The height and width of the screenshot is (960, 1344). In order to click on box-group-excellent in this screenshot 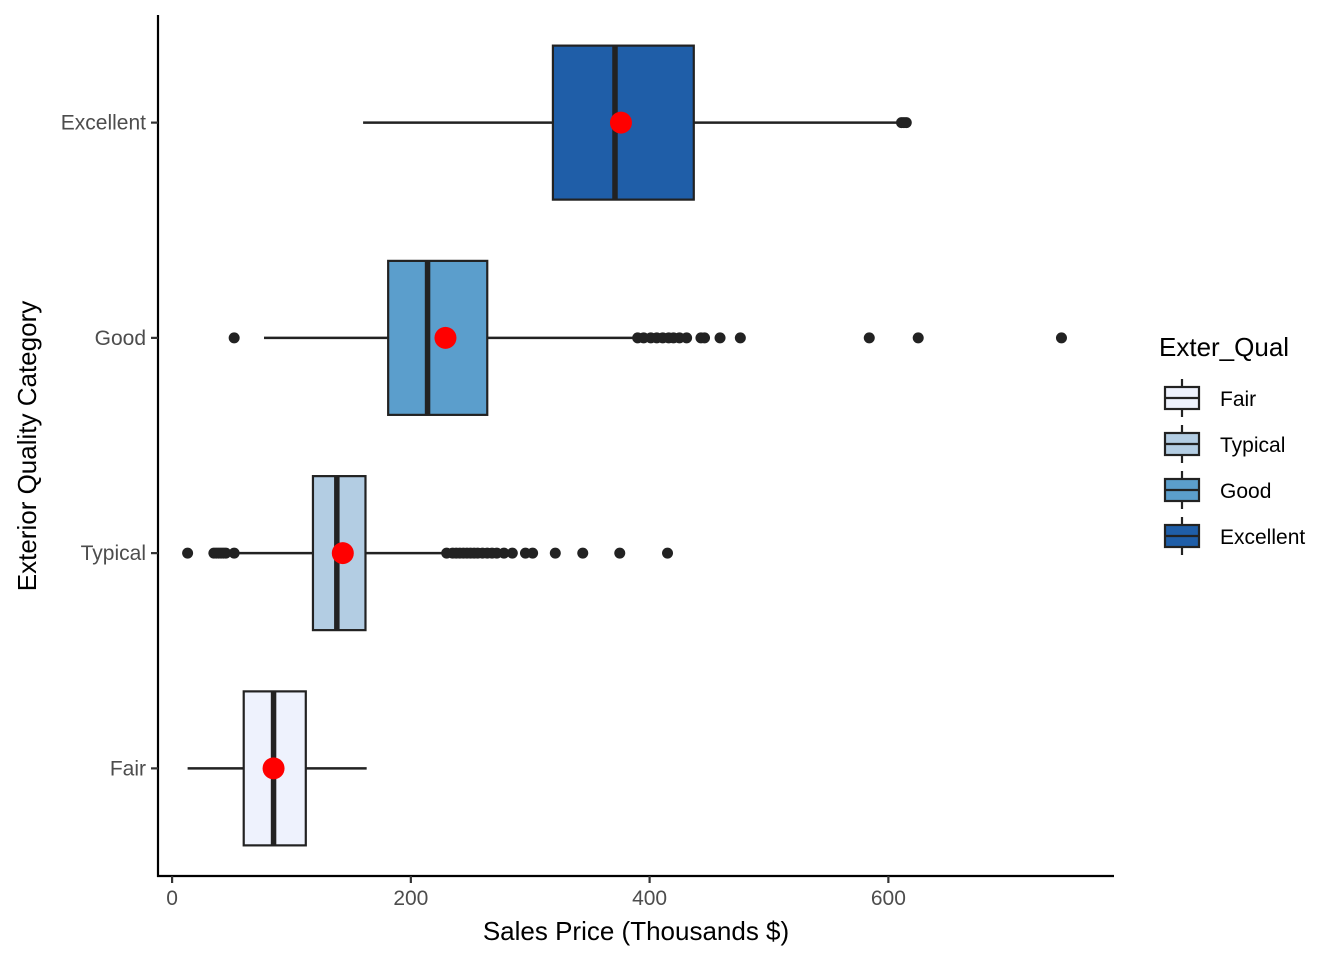, I will do `click(637, 122)`.